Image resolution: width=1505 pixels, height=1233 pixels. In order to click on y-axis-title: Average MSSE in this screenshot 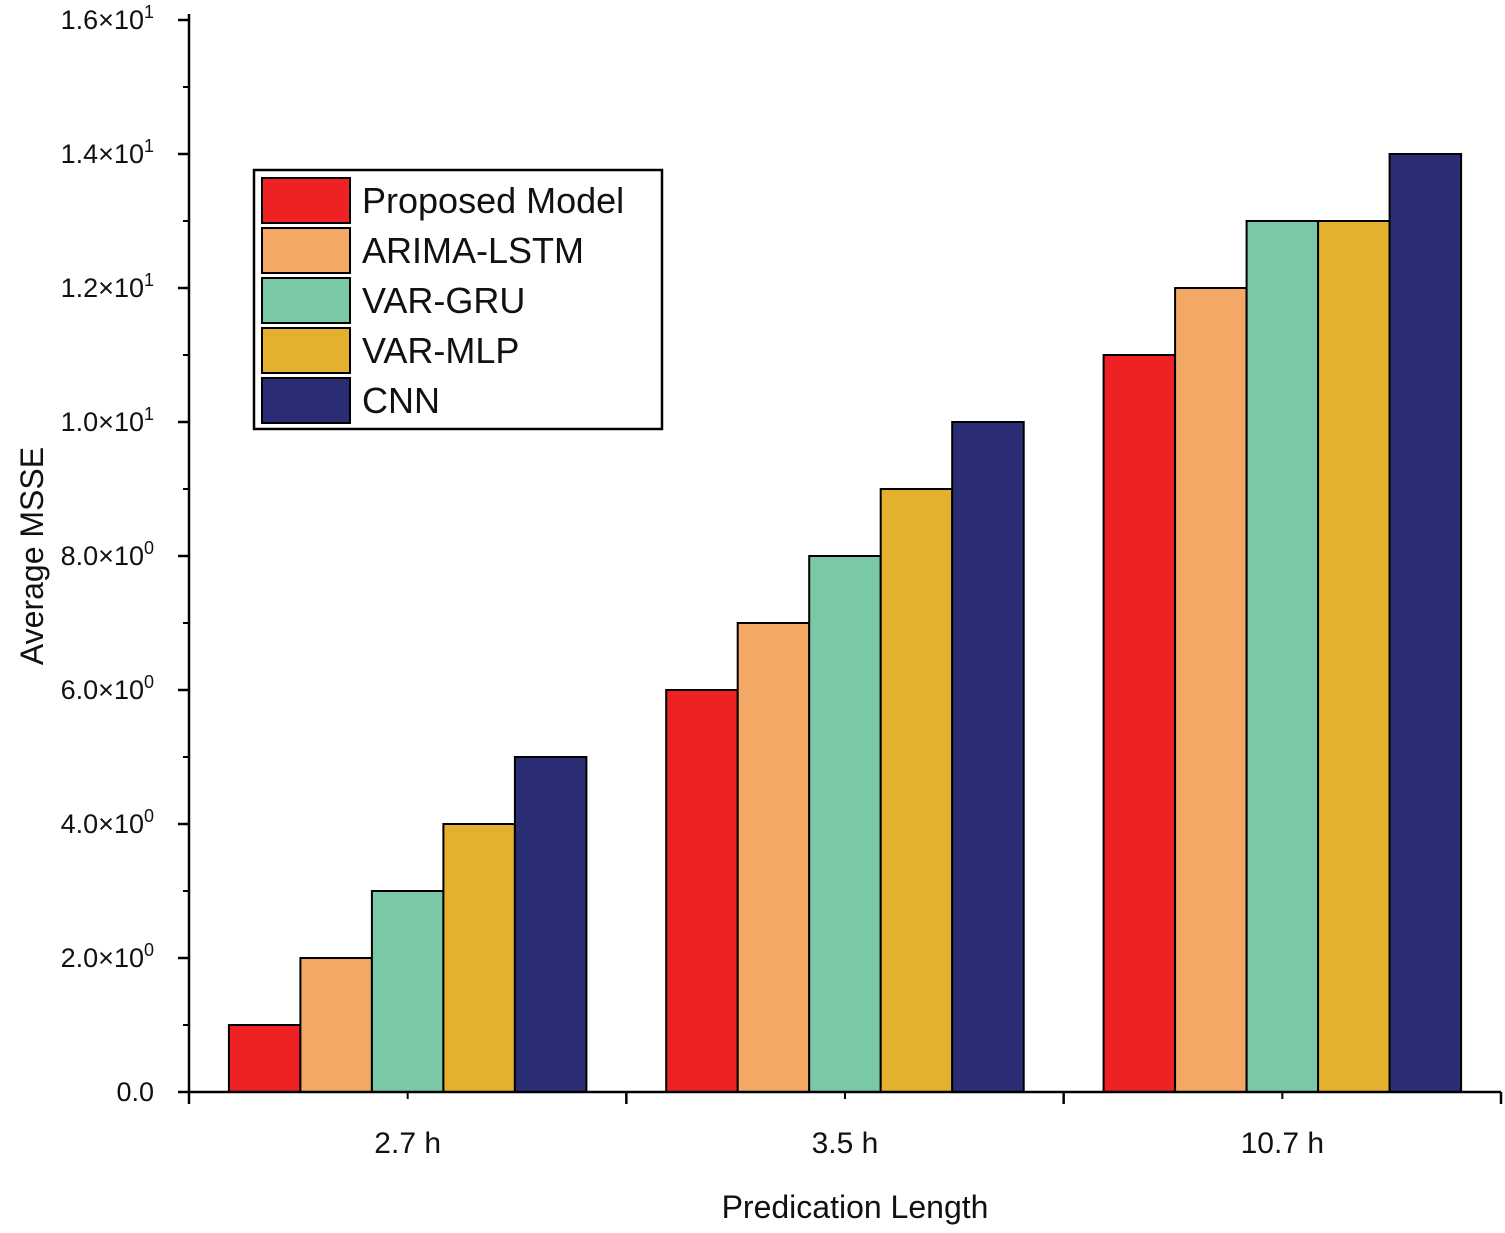, I will do `click(32, 556)`.